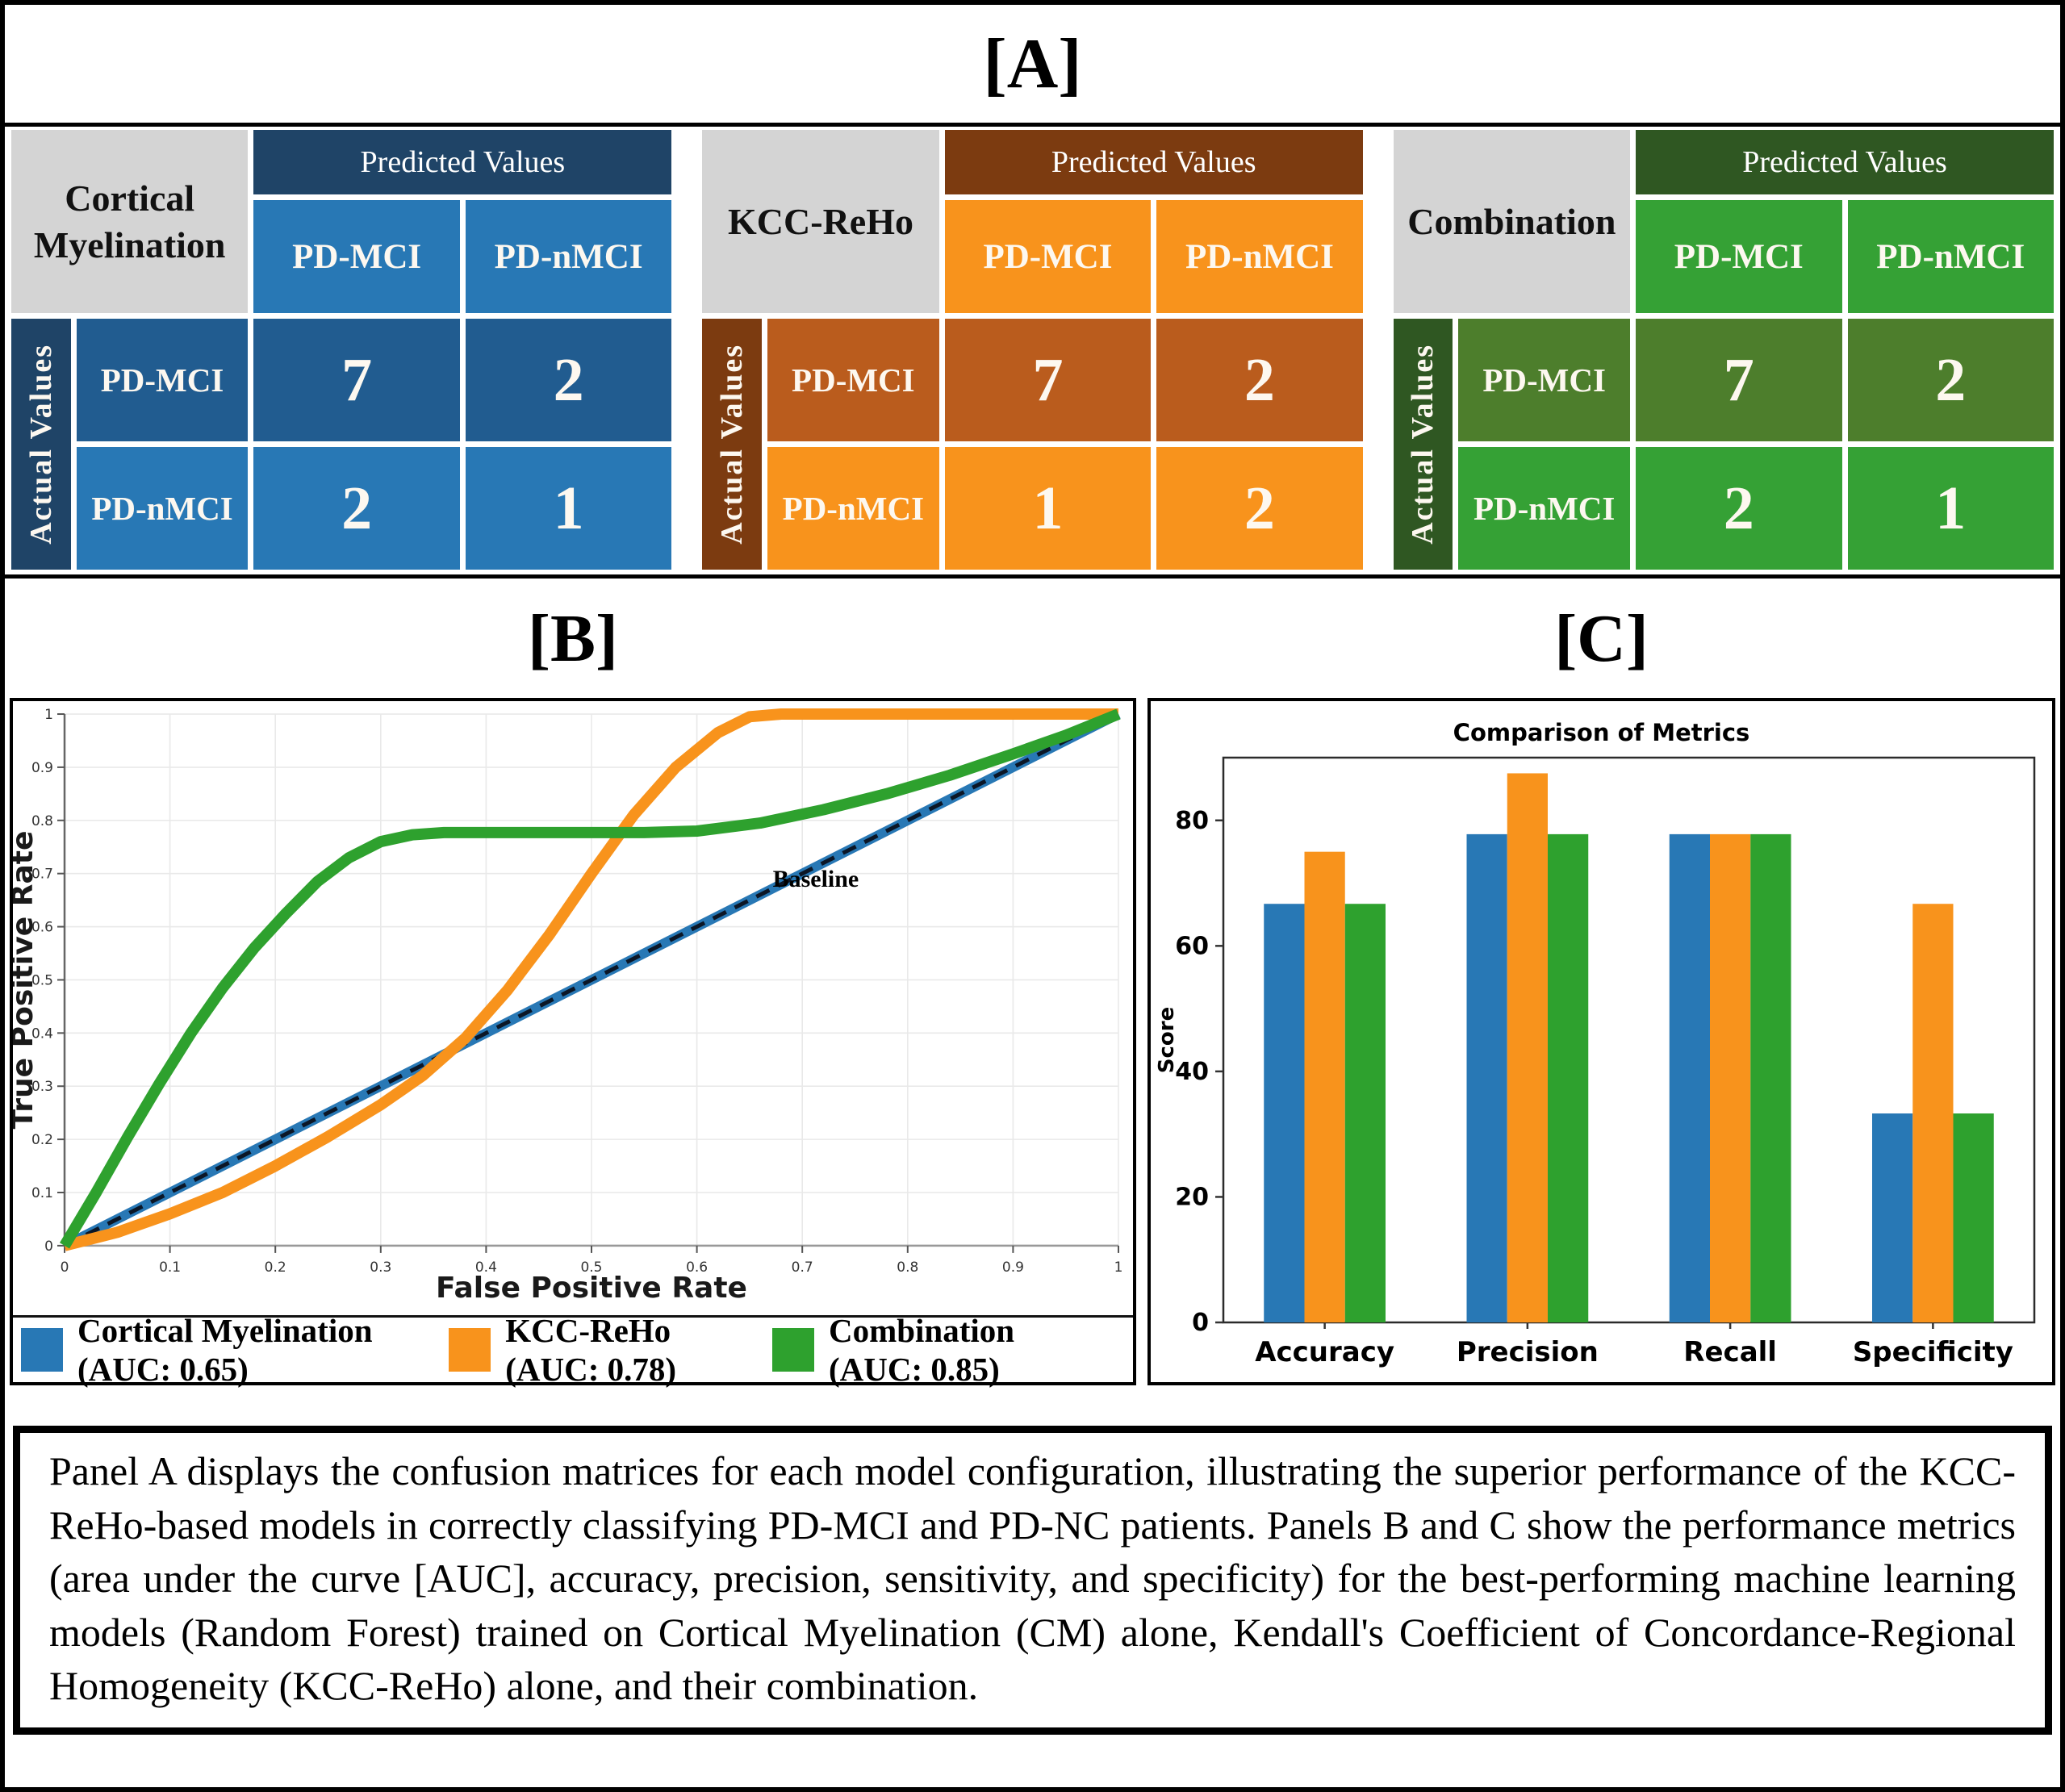  Describe the element at coordinates (470, 1350) in the screenshot. I see `legend-swatch-orange` at that location.